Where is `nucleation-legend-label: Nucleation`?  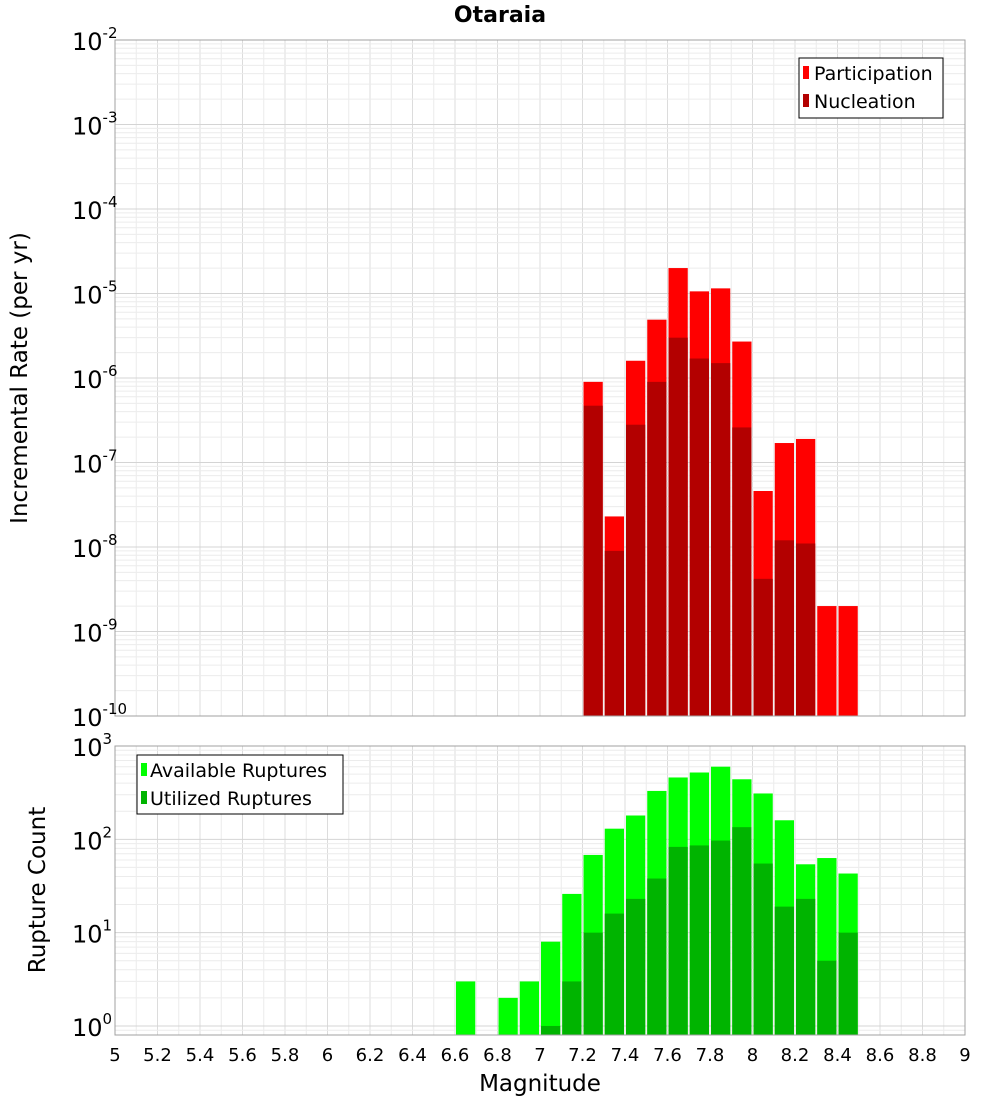 nucleation-legend-label: Nucleation is located at coordinates (865, 102).